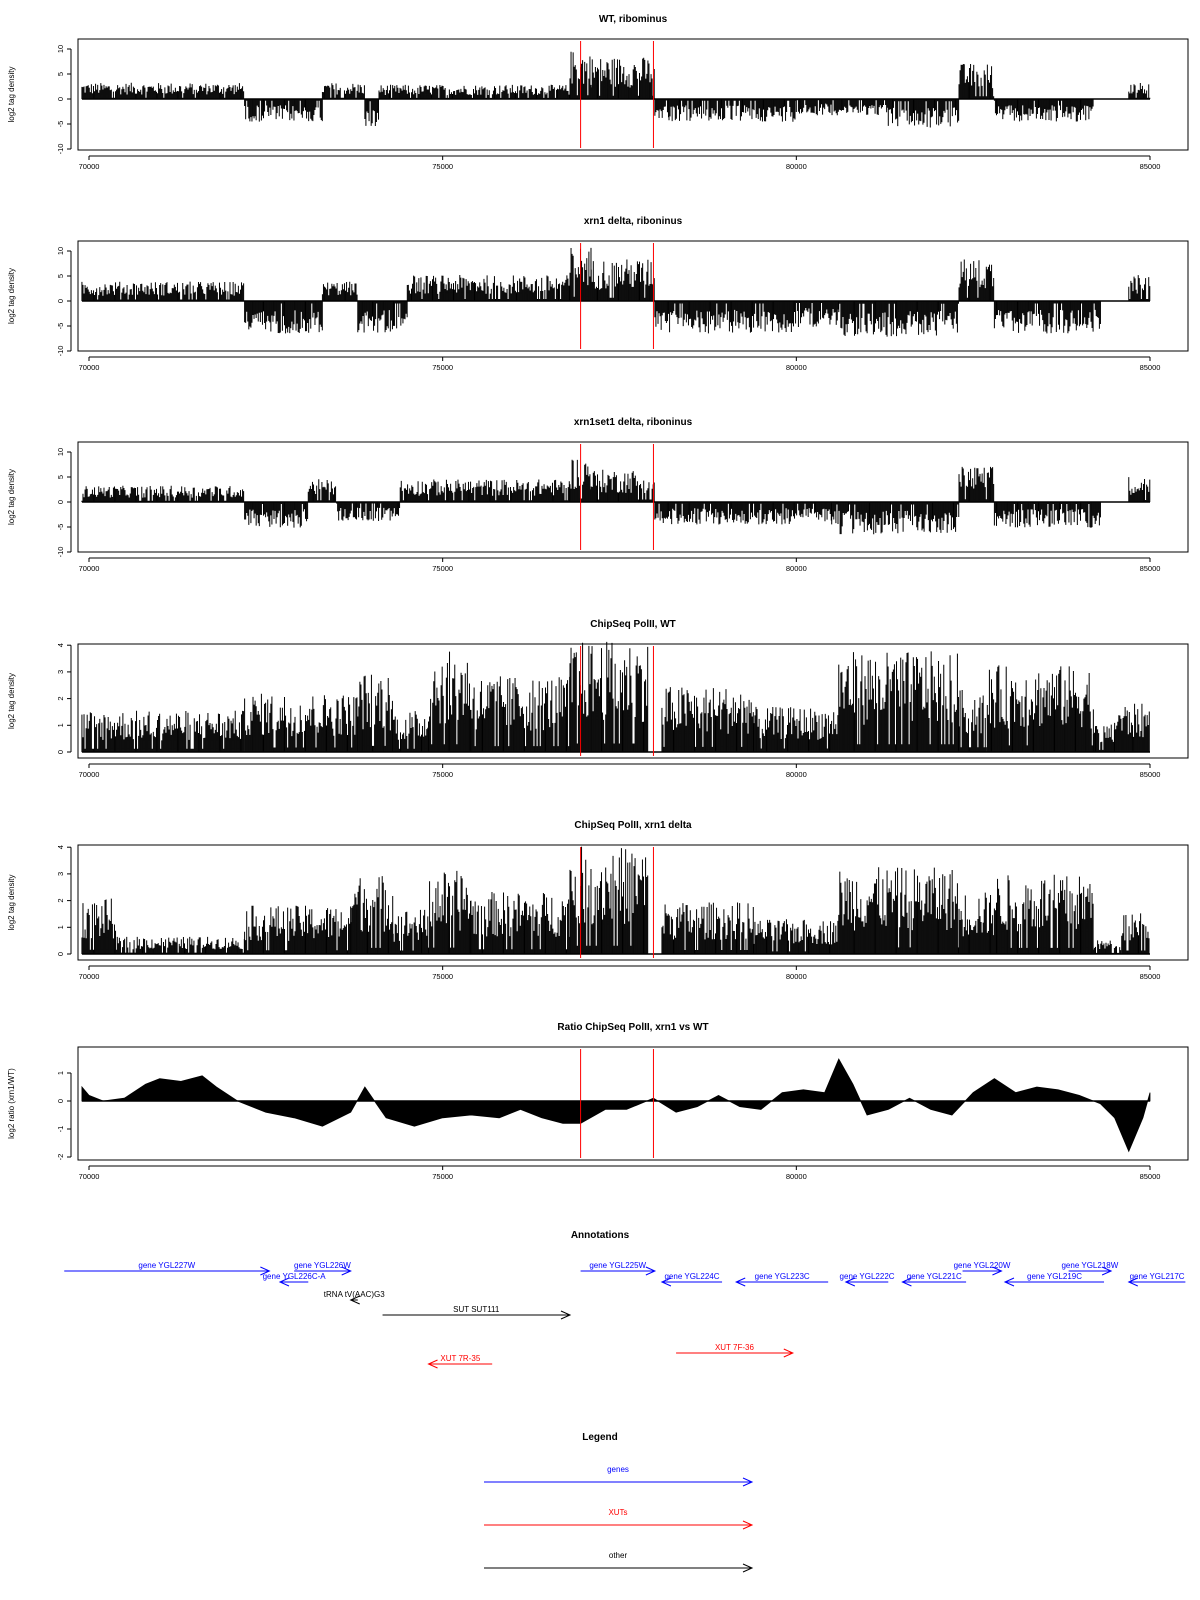  Describe the element at coordinates (782, 1276) in the screenshot. I see `annotation-label: gene YGL223C` at that location.